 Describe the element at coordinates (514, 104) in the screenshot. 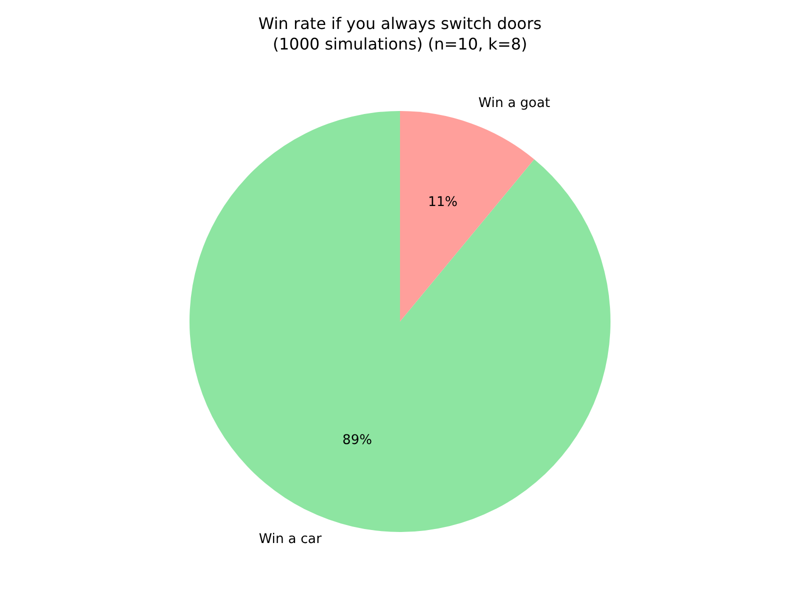

I see `slice-label: Win a goat` at that location.